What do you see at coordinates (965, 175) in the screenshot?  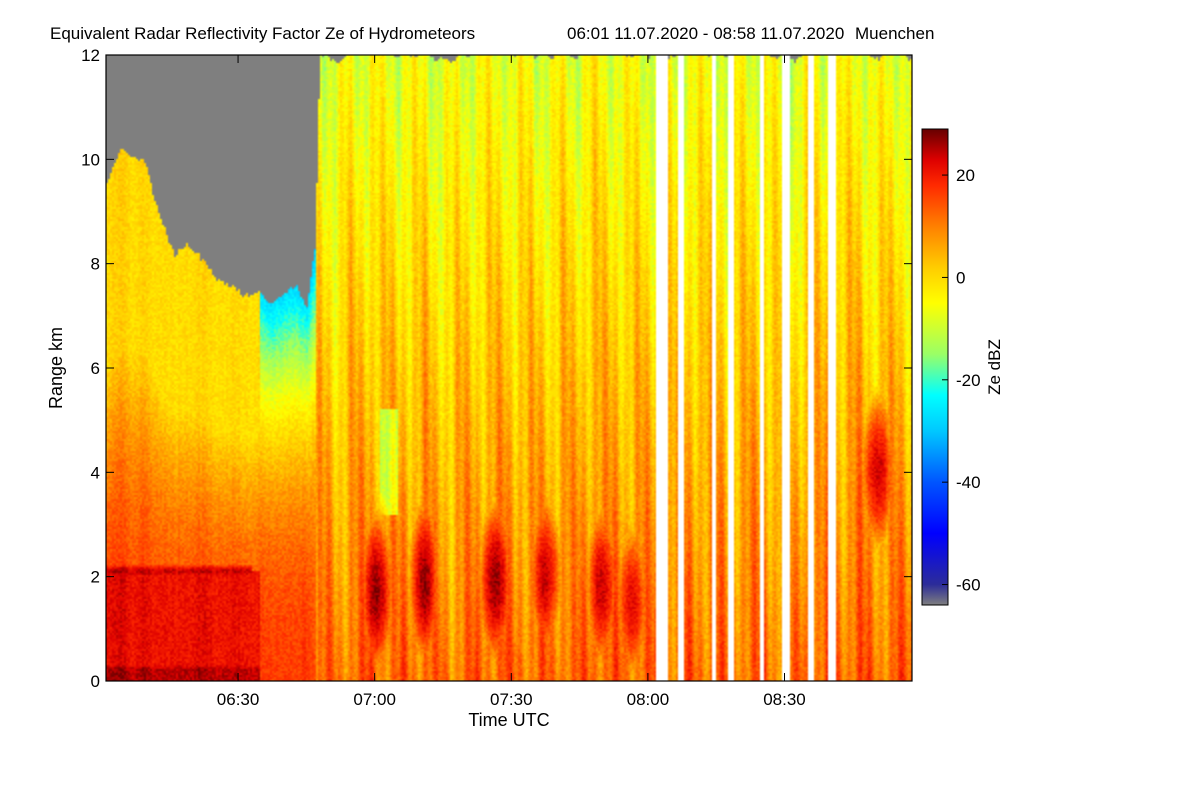 I see `colorbar-tick-label: 20` at bounding box center [965, 175].